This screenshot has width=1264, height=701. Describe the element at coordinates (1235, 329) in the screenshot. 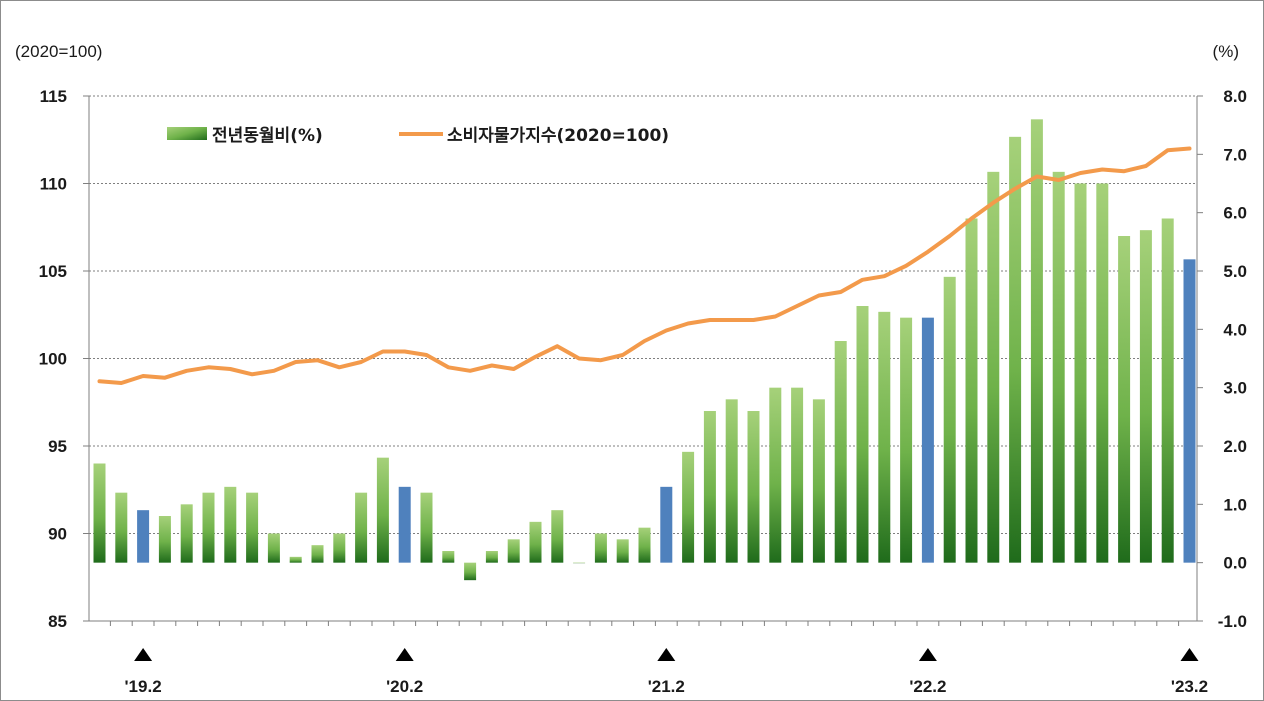

I see `right-tick-label: 4.0` at that location.